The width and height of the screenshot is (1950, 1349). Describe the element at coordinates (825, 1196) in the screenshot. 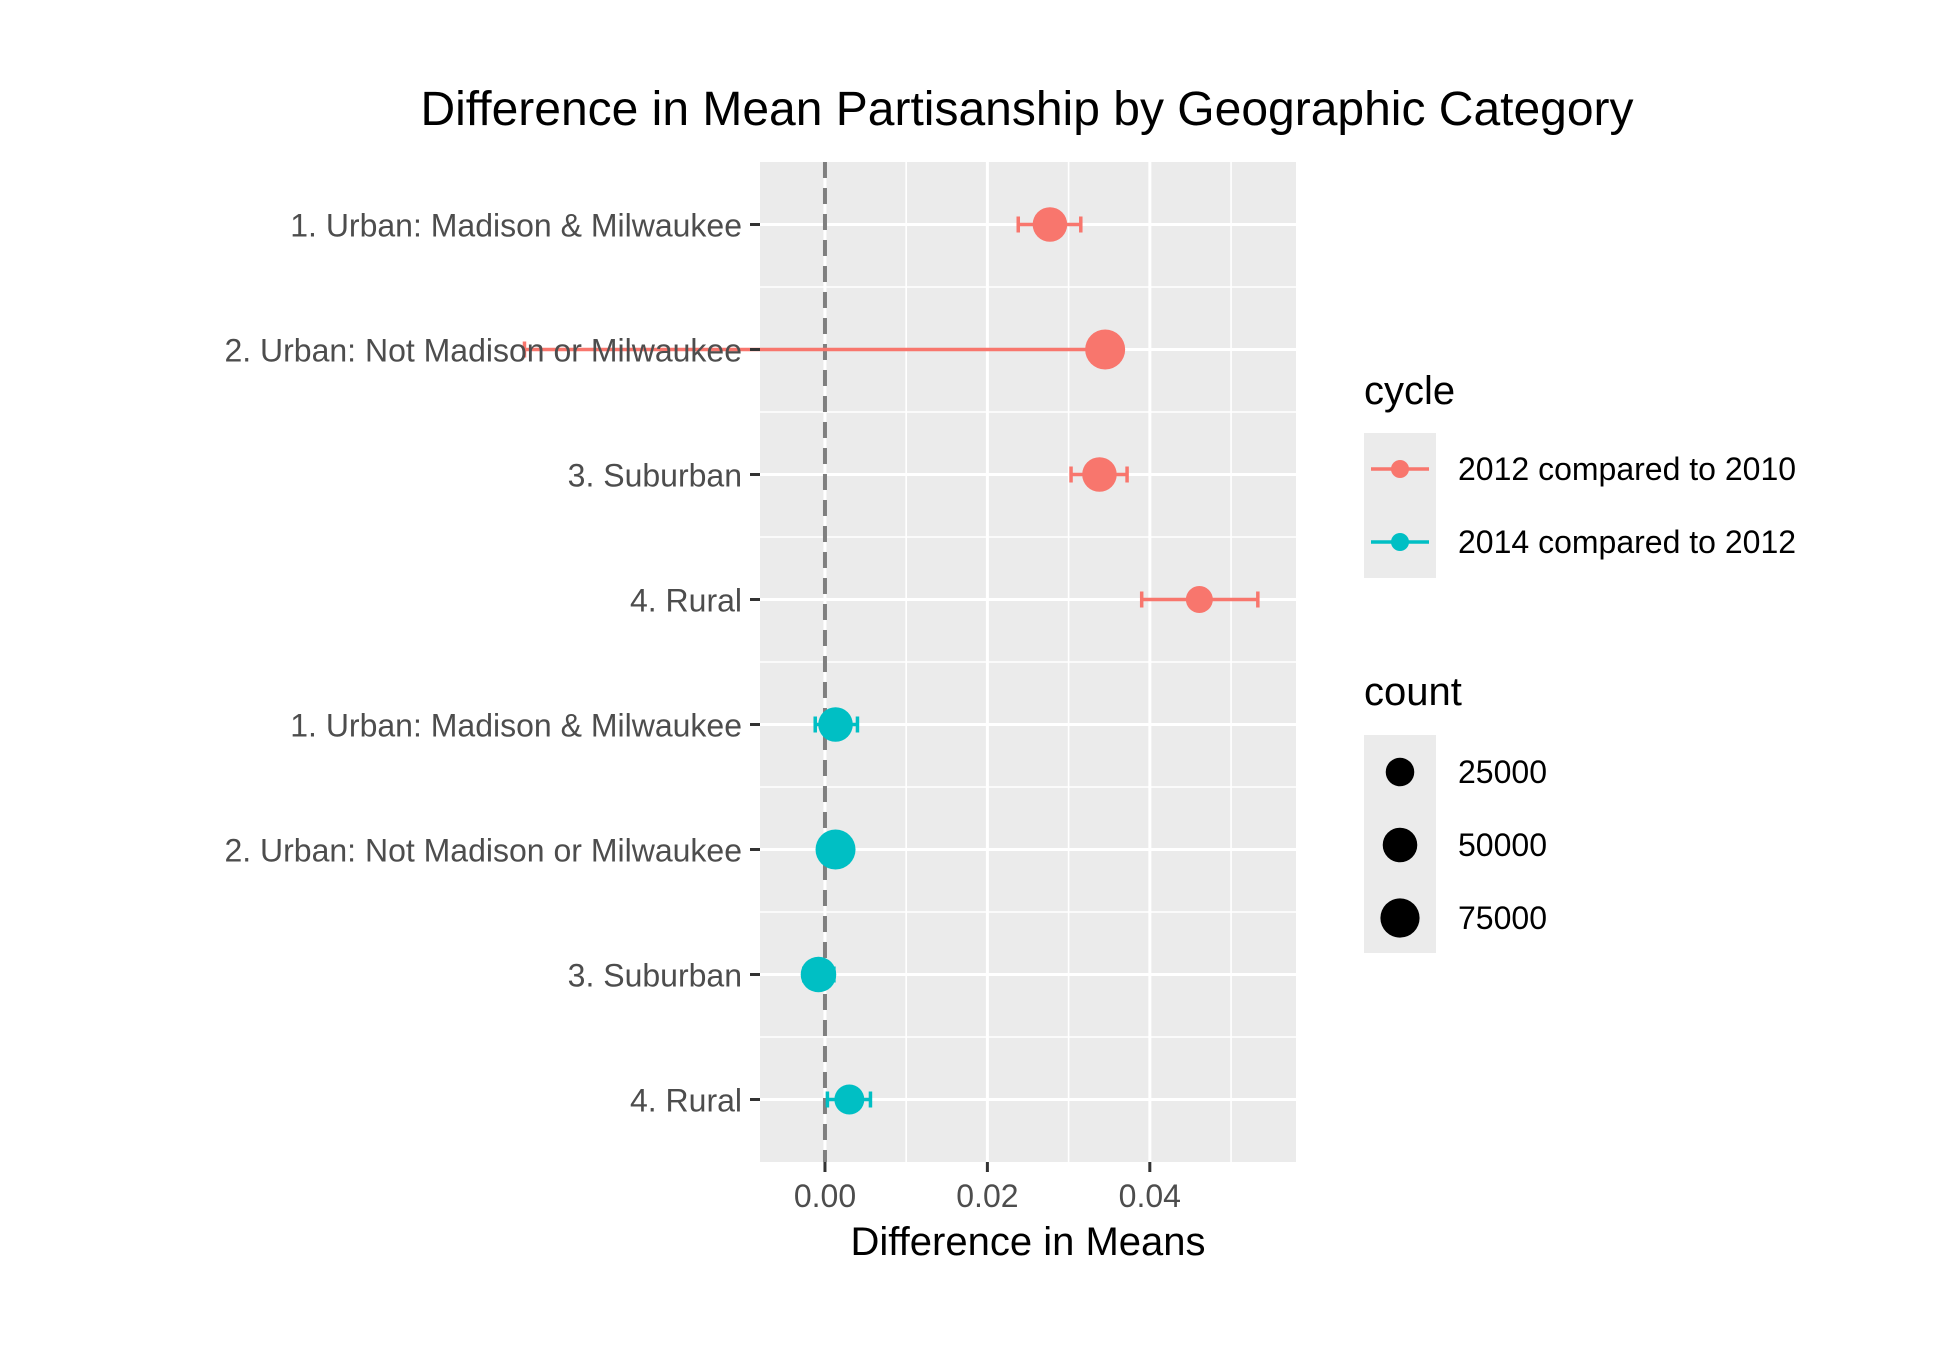

I see `x-tick-label: 0.00` at that location.